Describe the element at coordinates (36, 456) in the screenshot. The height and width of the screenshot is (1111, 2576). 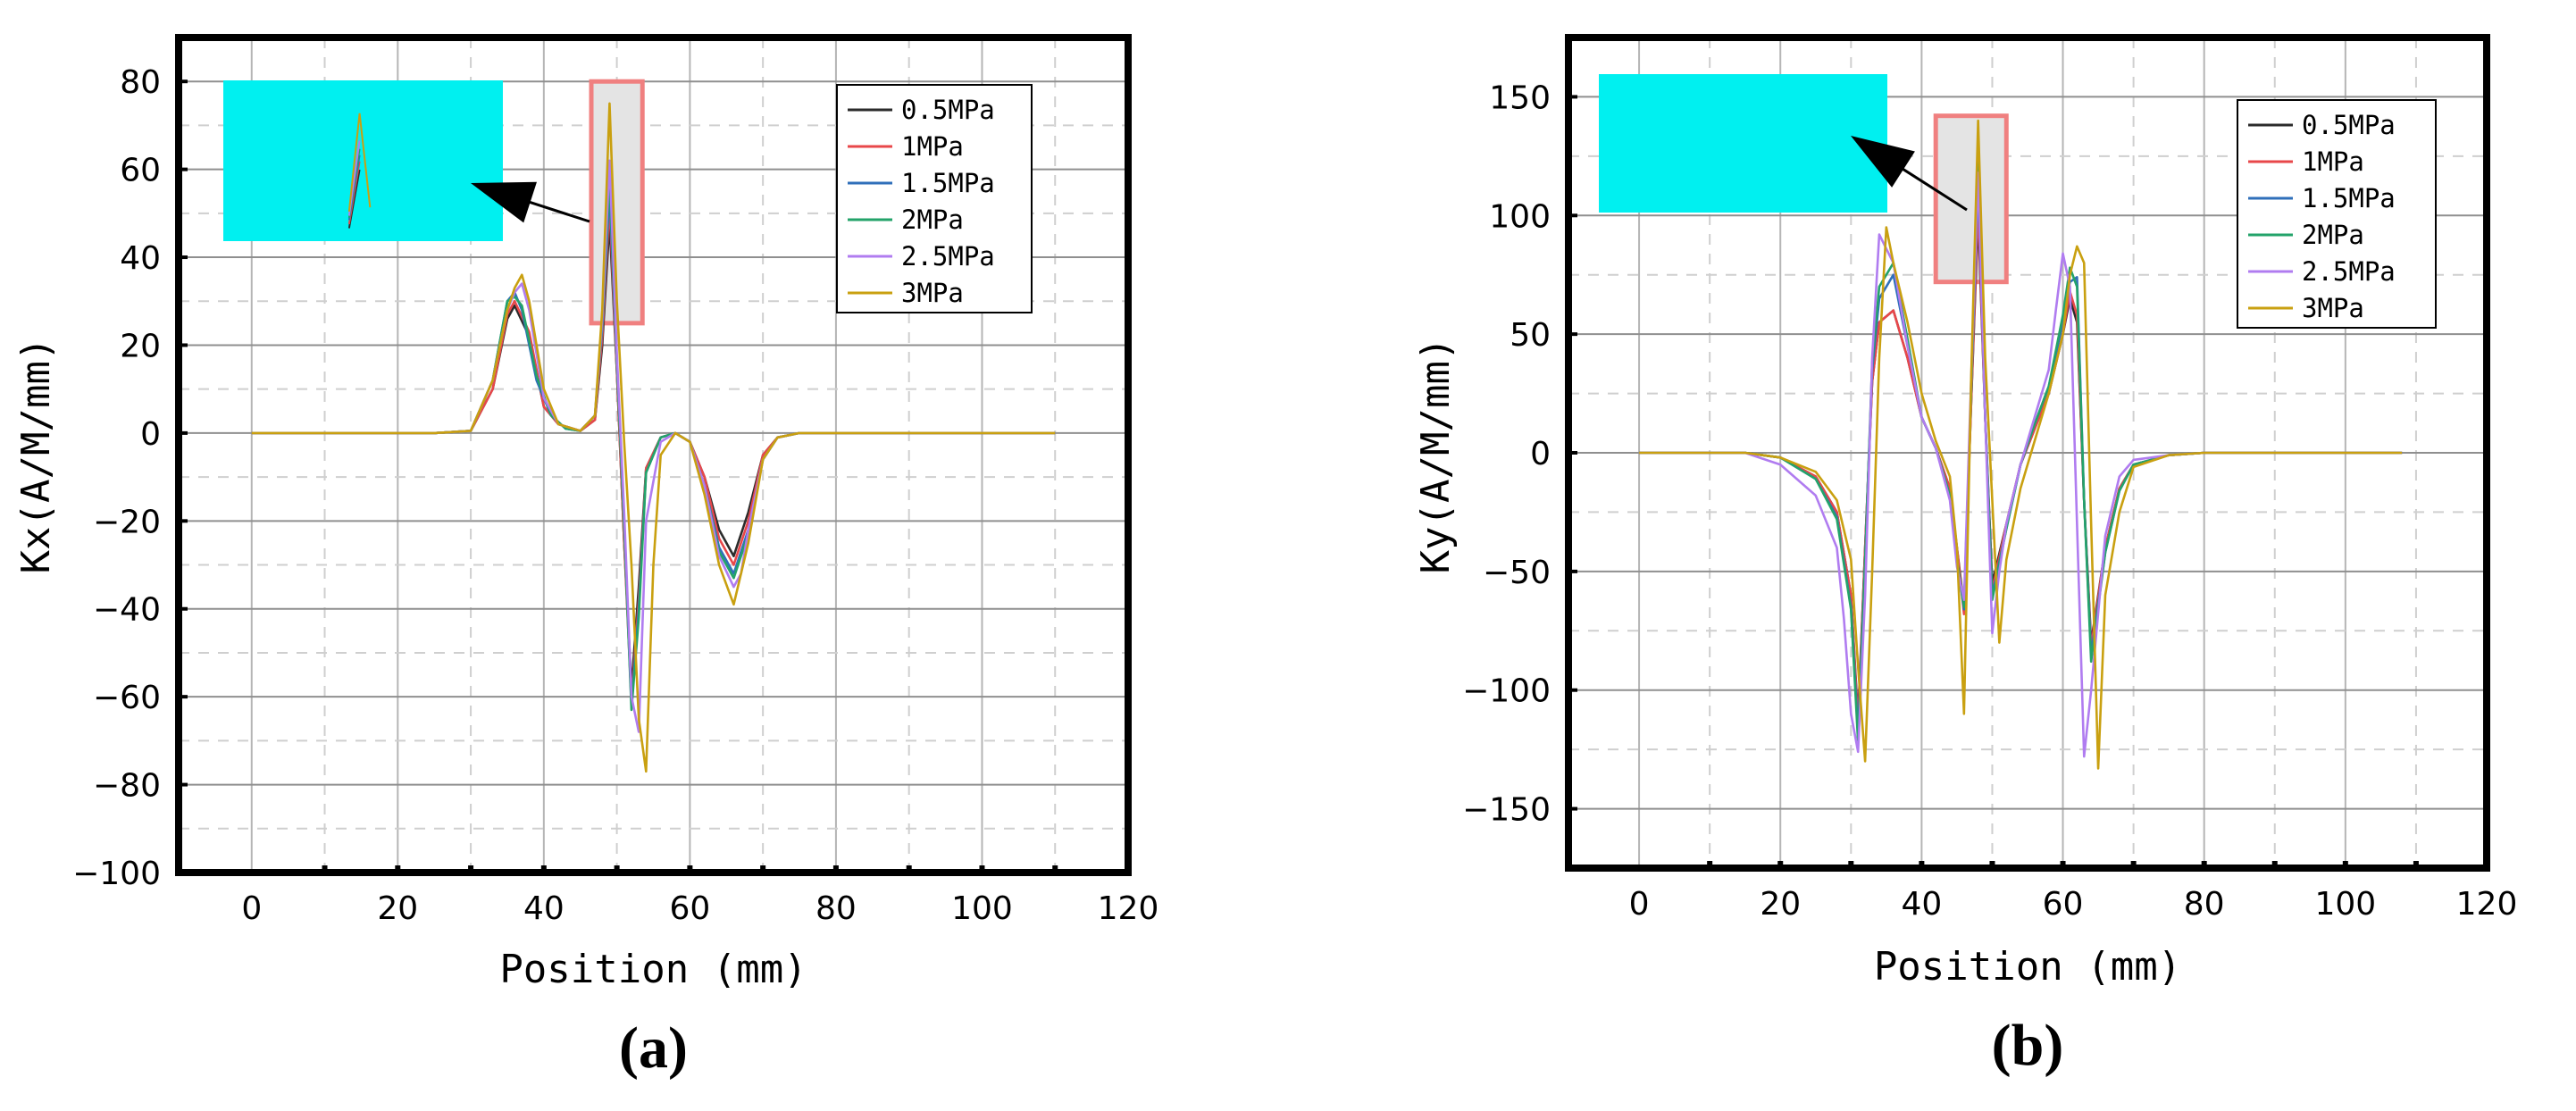
I see `y-axis-title: Kx(A/M/mm)` at that location.